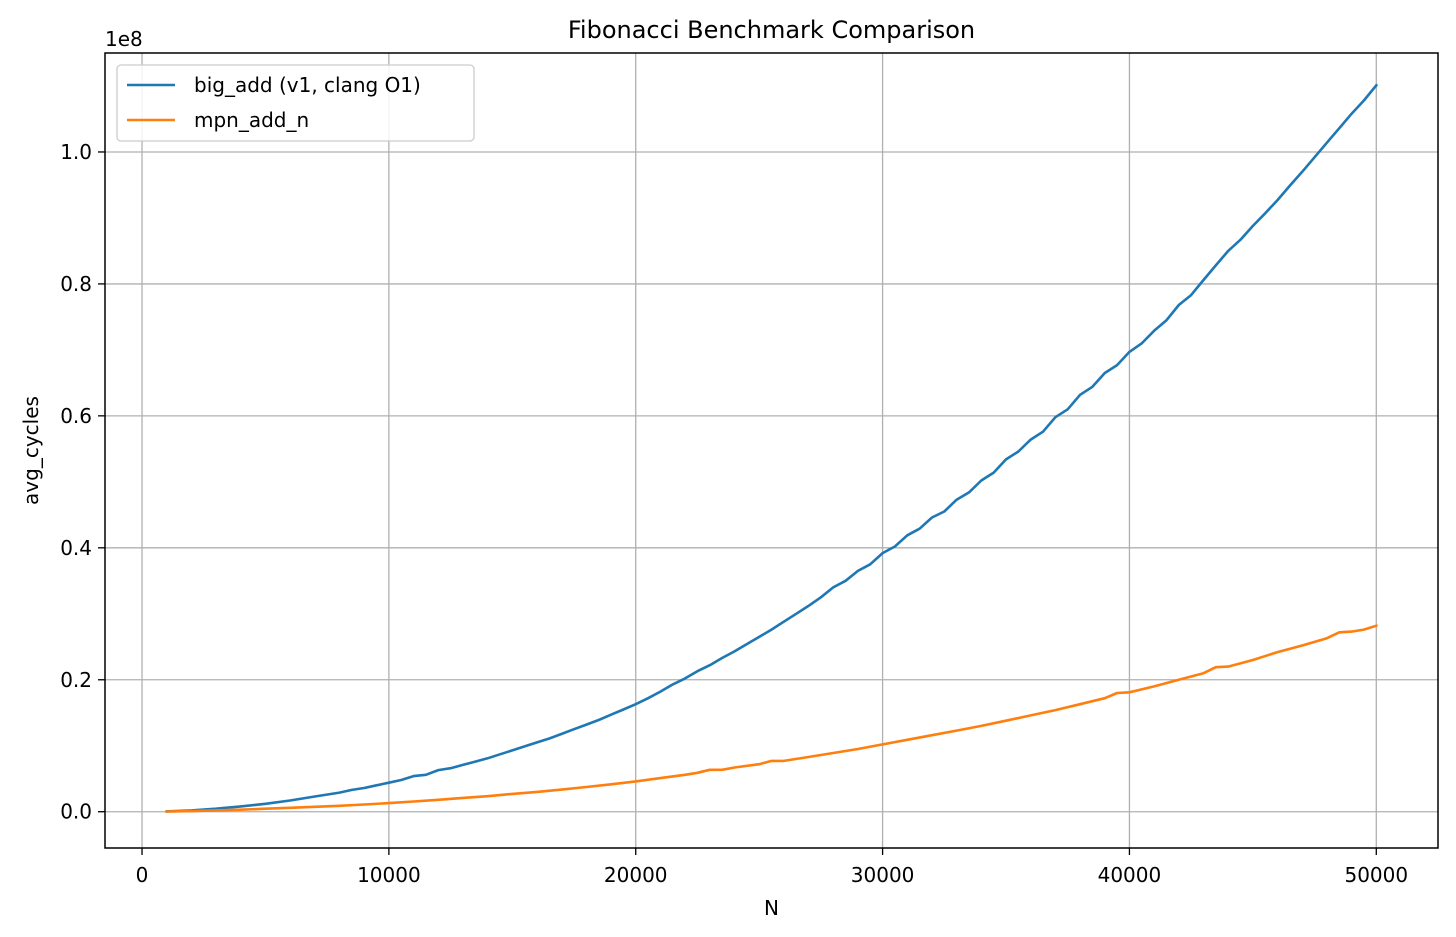  Describe the element at coordinates (771, 908) in the screenshot. I see `x-axis-title: N` at that location.